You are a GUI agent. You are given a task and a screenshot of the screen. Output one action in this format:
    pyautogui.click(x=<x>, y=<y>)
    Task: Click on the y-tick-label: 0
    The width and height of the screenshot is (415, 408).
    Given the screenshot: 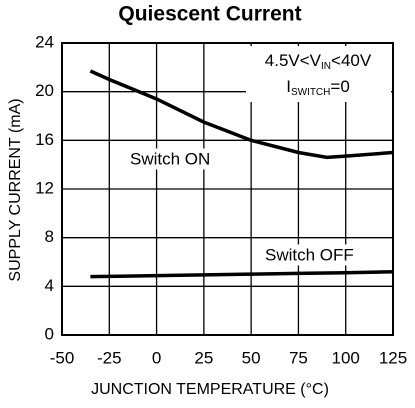 What is the action you would take?
    pyautogui.click(x=49, y=333)
    